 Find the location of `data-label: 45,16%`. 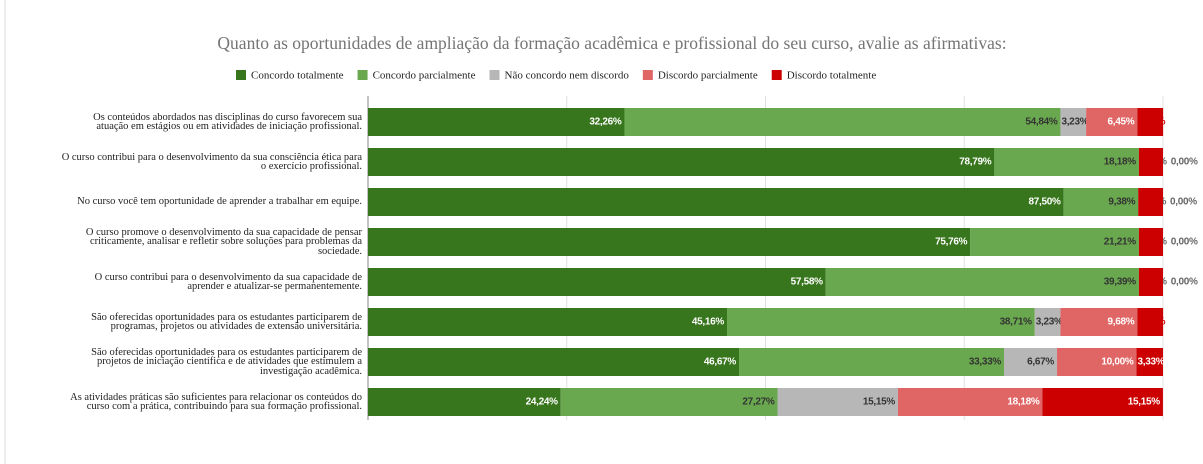

data-label: 45,16% is located at coordinates (708, 322).